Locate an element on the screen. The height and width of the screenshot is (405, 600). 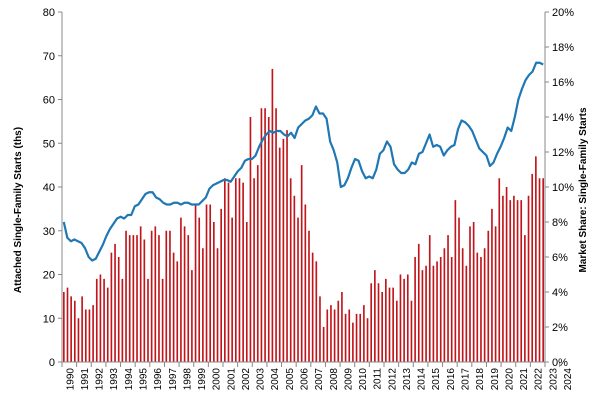
x-tick-label: 2011 is located at coordinates (378, 379).